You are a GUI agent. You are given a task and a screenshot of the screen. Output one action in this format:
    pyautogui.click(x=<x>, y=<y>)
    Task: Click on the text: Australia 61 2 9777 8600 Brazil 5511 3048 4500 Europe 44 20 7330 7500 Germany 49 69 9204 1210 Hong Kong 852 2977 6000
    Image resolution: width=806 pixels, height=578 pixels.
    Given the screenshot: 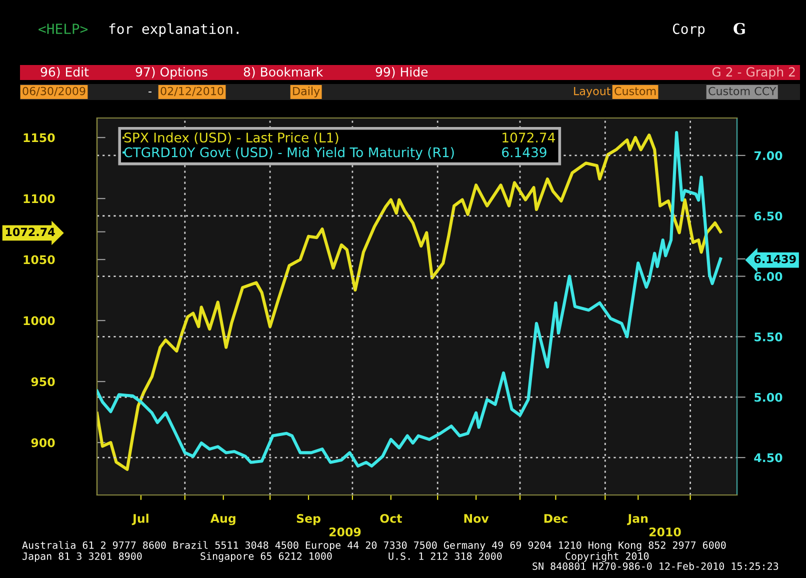 What is the action you would take?
    pyautogui.click(x=374, y=546)
    